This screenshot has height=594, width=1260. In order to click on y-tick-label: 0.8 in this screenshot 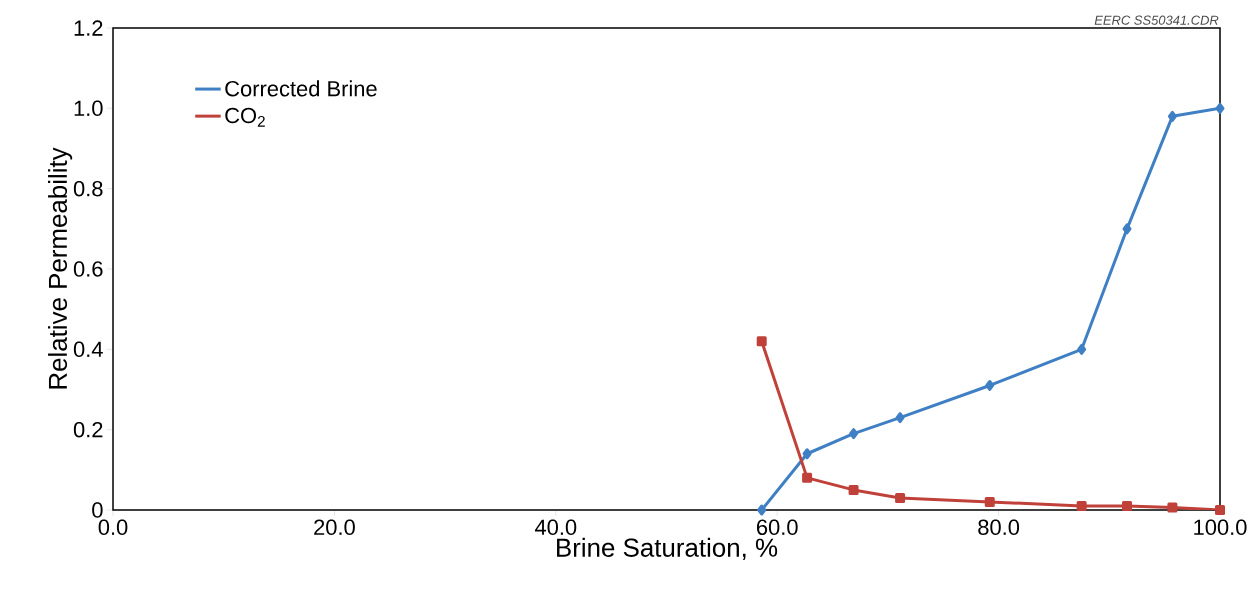, I will do `click(88, 188)`.